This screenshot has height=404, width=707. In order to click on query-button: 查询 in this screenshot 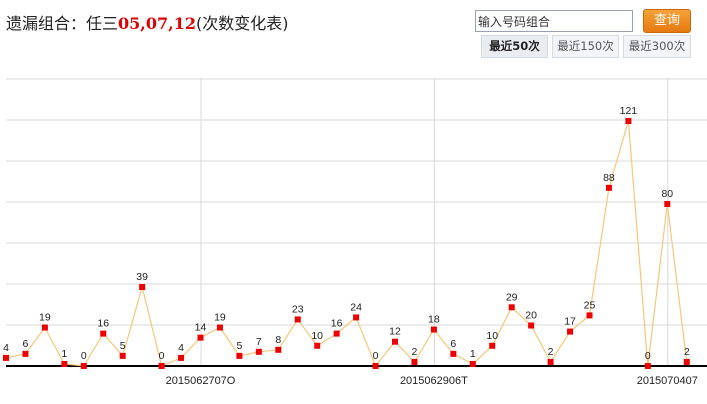, I will do `click(667, 21)`.